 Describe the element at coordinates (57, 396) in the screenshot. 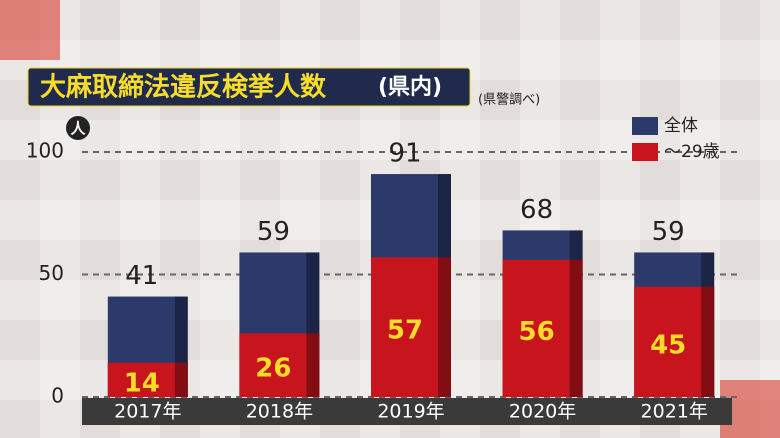

I see `y-tick-label: 0` at that location.